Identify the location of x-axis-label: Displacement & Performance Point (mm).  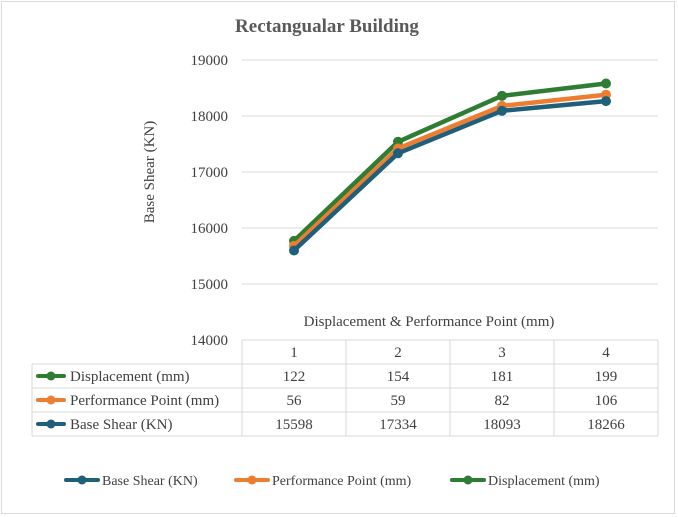
(429, 322).